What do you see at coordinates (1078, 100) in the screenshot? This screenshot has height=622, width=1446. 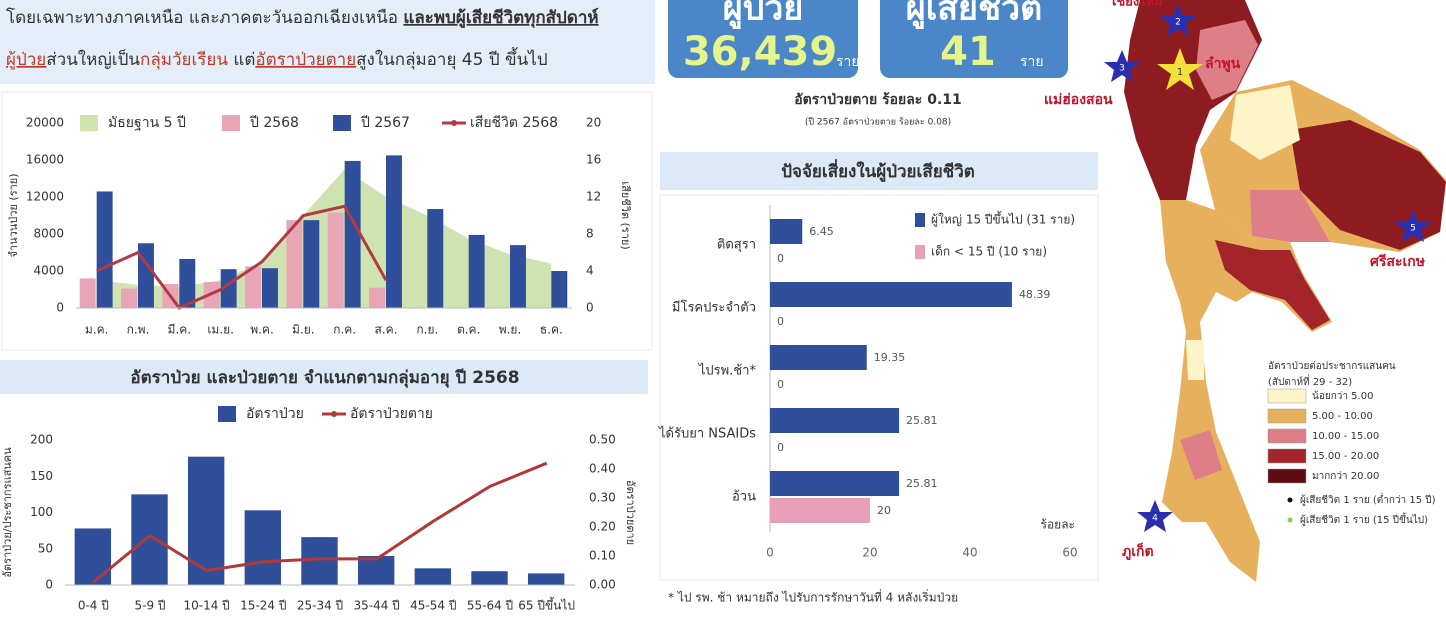 I see `place-label: แม่ฮ่องสอน` at bounding box center [1078, 100].